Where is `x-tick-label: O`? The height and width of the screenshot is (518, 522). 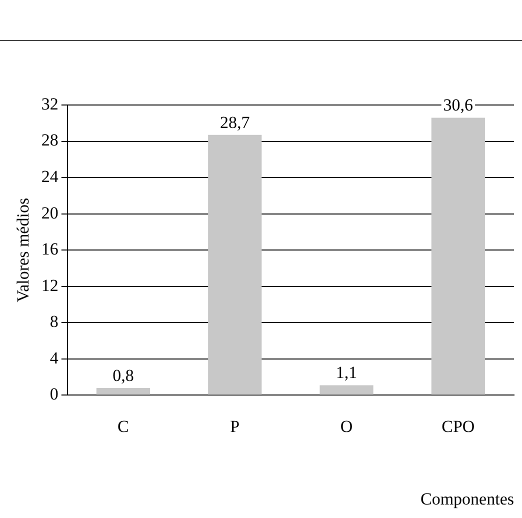
x-tick-label: O is located at coordinates (346, 426).